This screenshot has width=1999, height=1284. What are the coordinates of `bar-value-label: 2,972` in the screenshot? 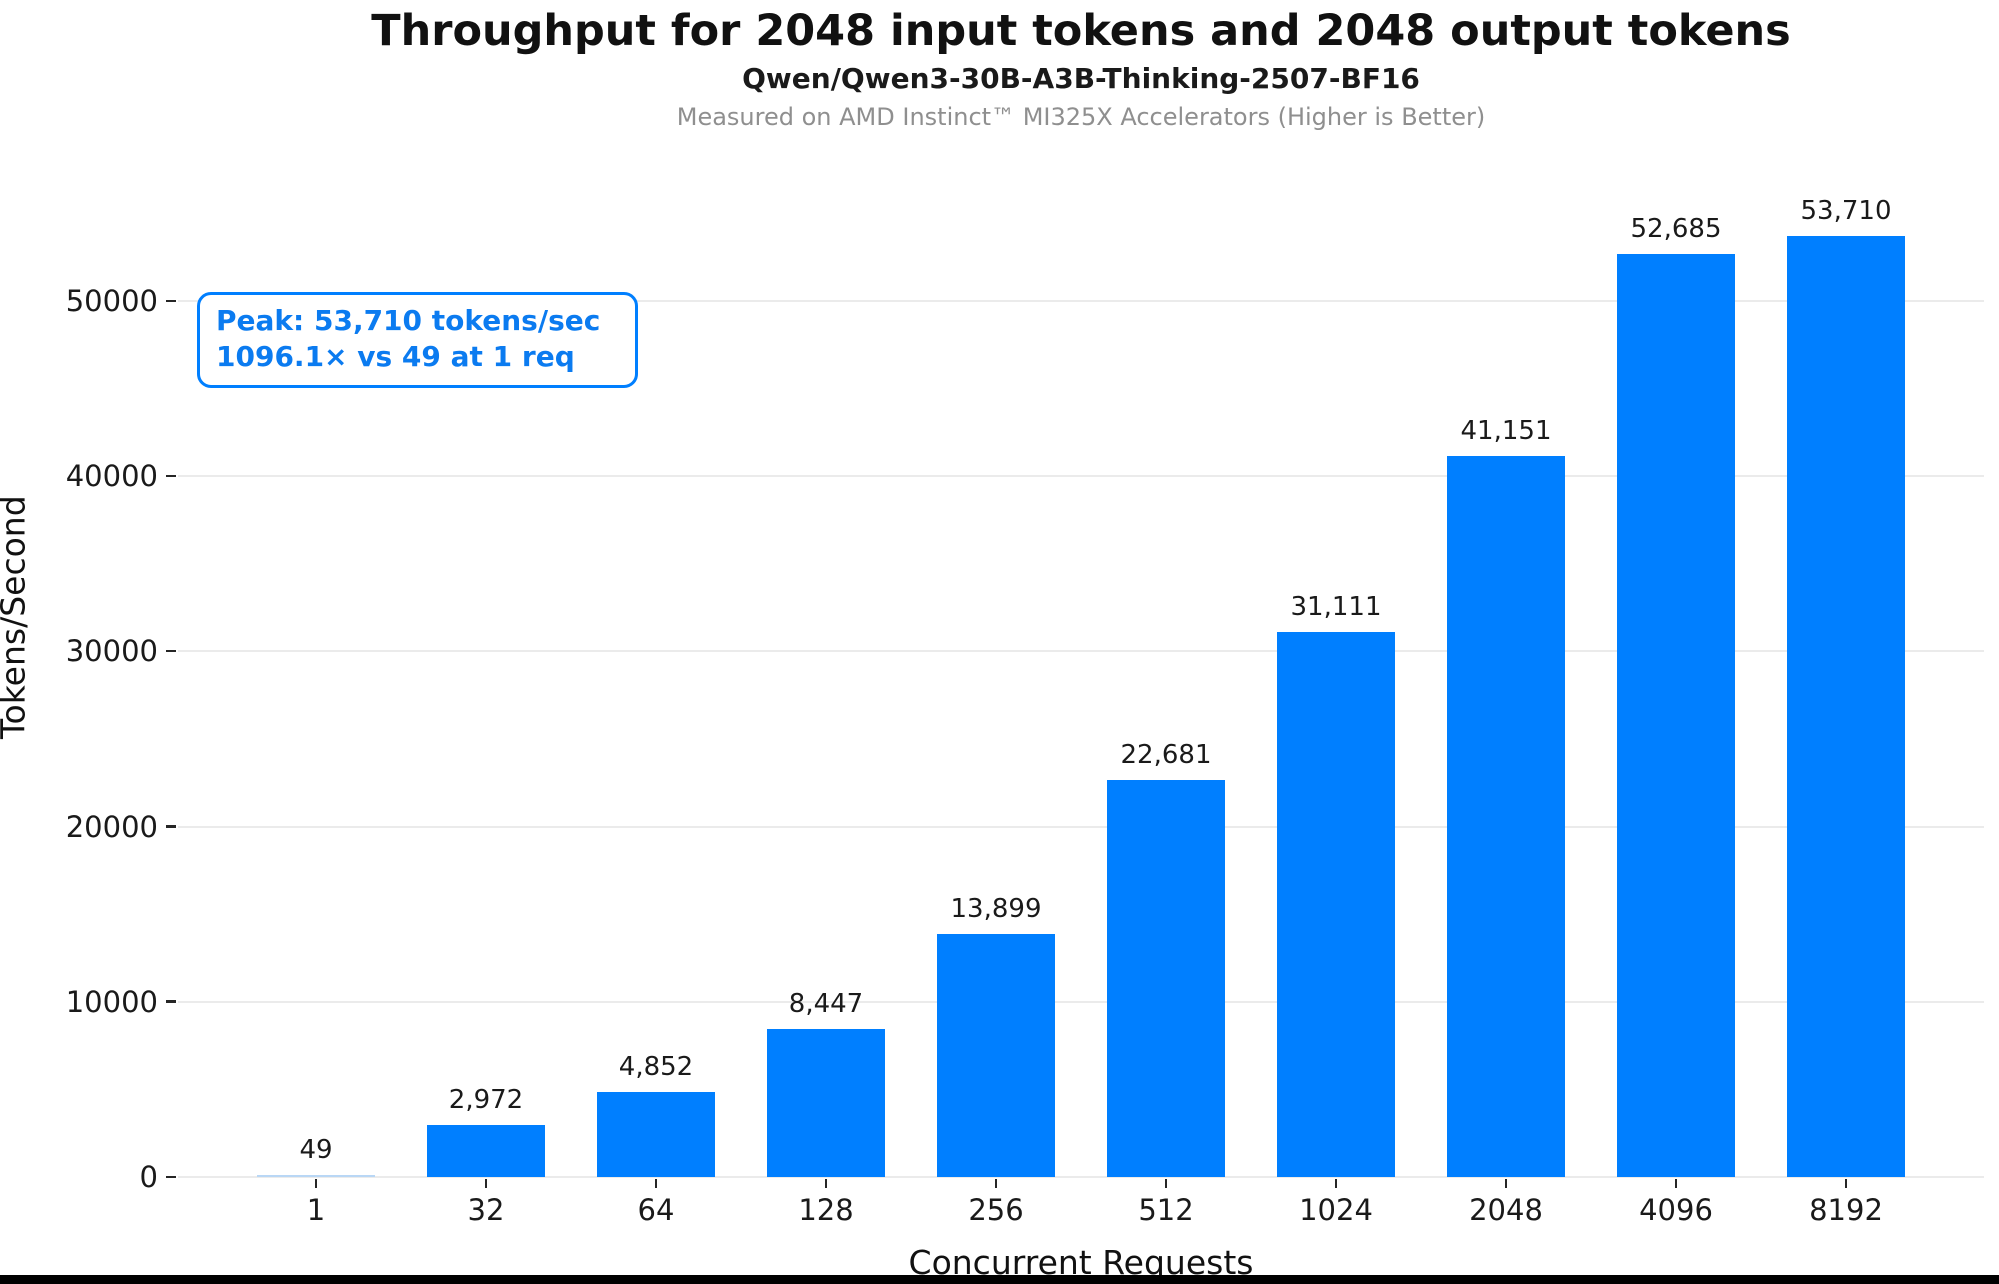 It's located at (486, 1099).